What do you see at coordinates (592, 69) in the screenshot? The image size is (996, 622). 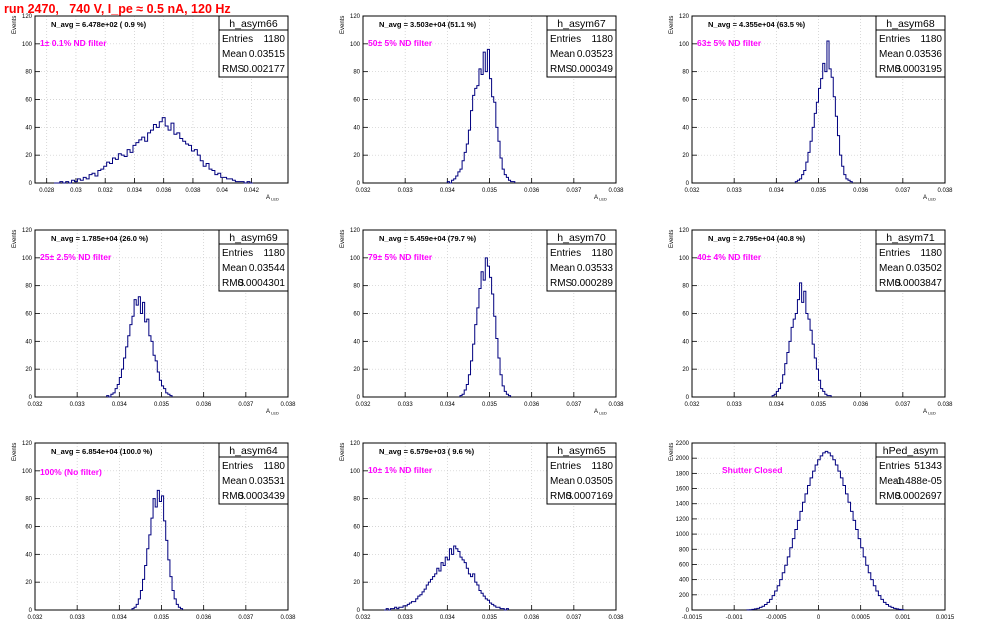 I see `stats-value: 0.000349` at bounding box center [592, 69].